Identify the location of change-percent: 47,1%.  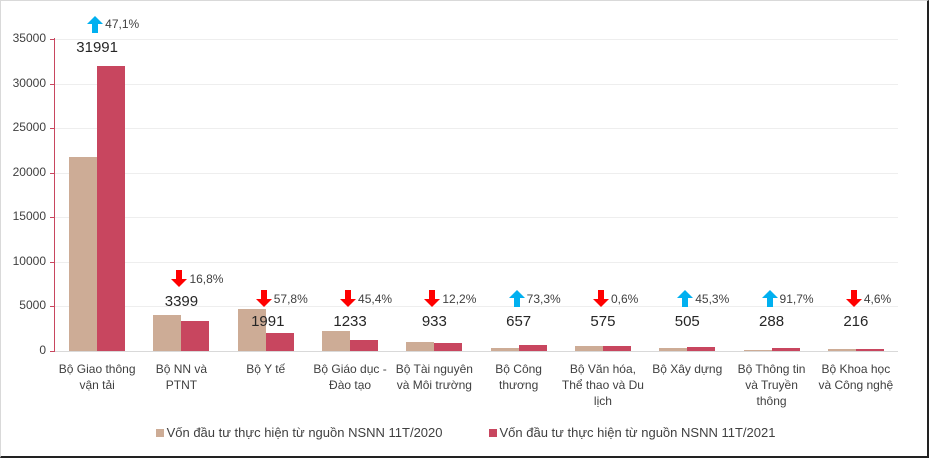
(122, 24).